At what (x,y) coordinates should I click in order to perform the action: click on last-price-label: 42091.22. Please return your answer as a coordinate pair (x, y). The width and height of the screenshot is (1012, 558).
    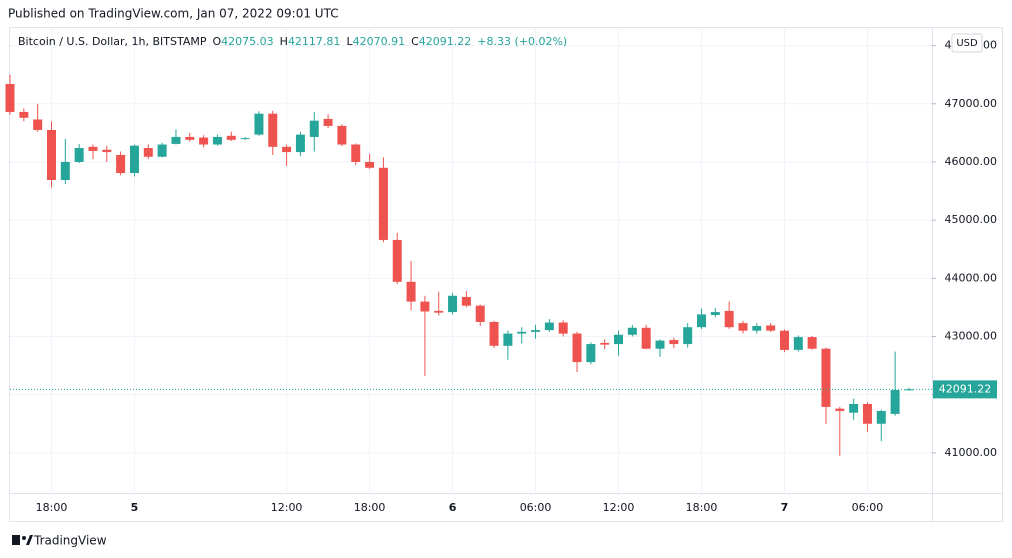
    Looking at the image, I should click on (965, 388).